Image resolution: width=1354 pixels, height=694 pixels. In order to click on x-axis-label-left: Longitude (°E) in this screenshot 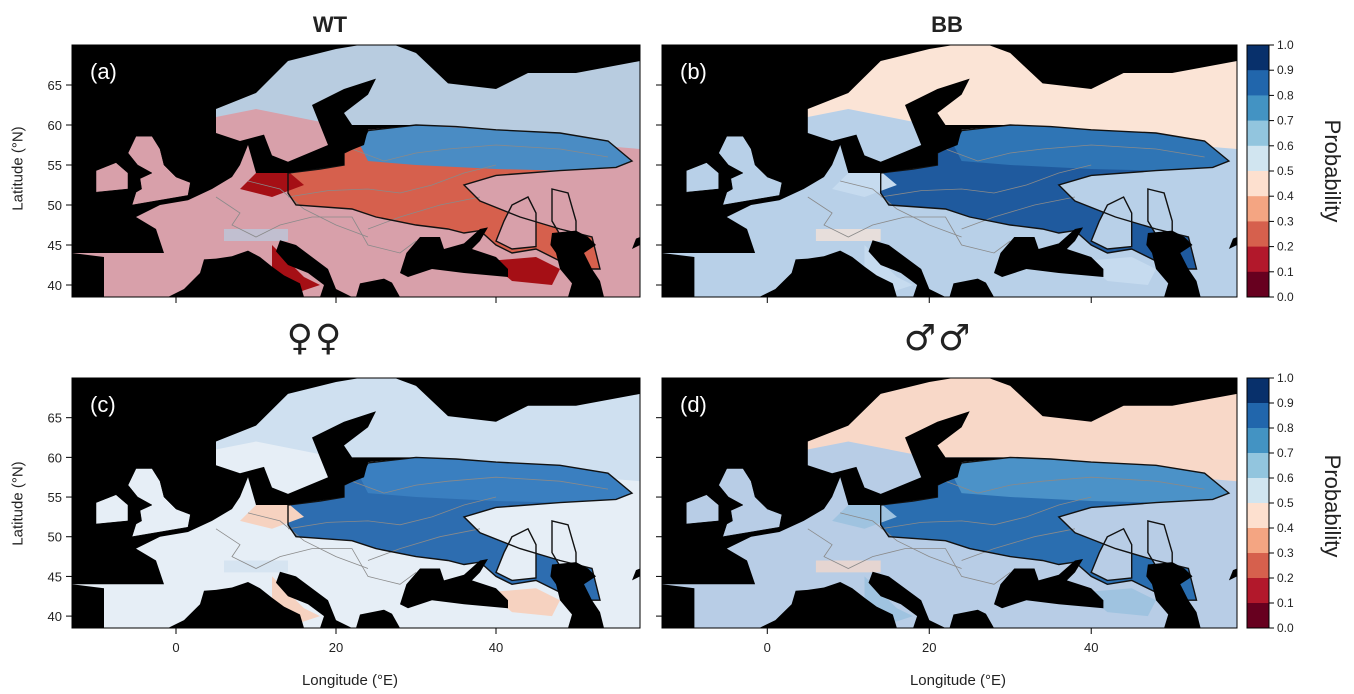, I will do `click(350, 680)`.